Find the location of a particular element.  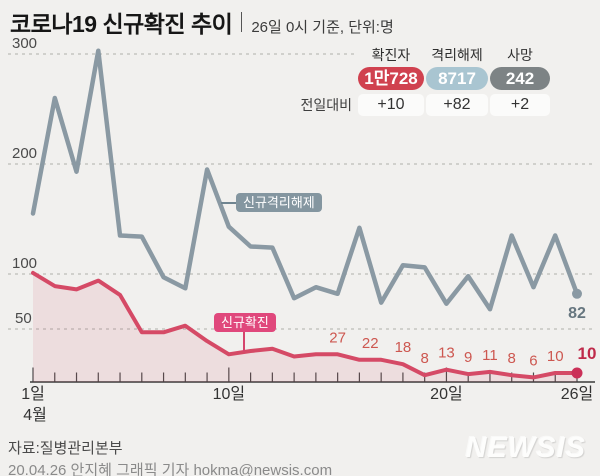

point-label: 18 is located at coordinates (403, 347).